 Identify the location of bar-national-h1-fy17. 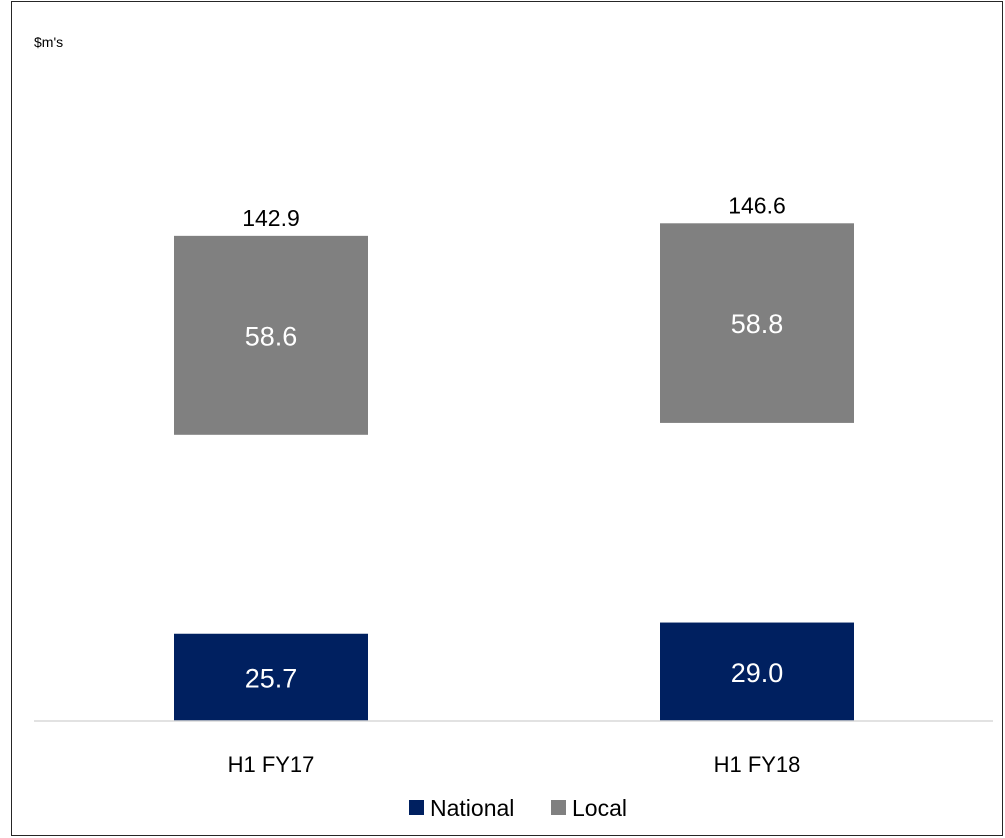
(271, 677).